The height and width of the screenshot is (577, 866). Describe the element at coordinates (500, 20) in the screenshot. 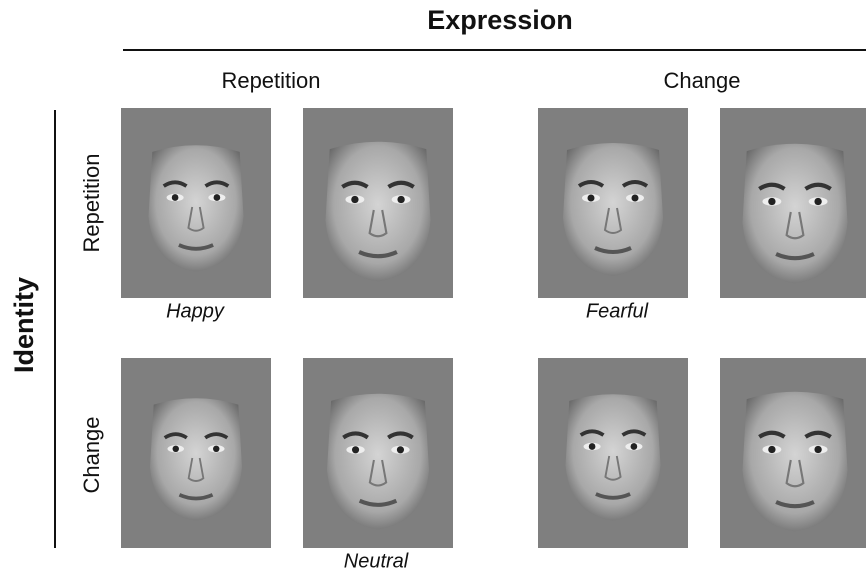

I see `figure-title: Expression` at that location.